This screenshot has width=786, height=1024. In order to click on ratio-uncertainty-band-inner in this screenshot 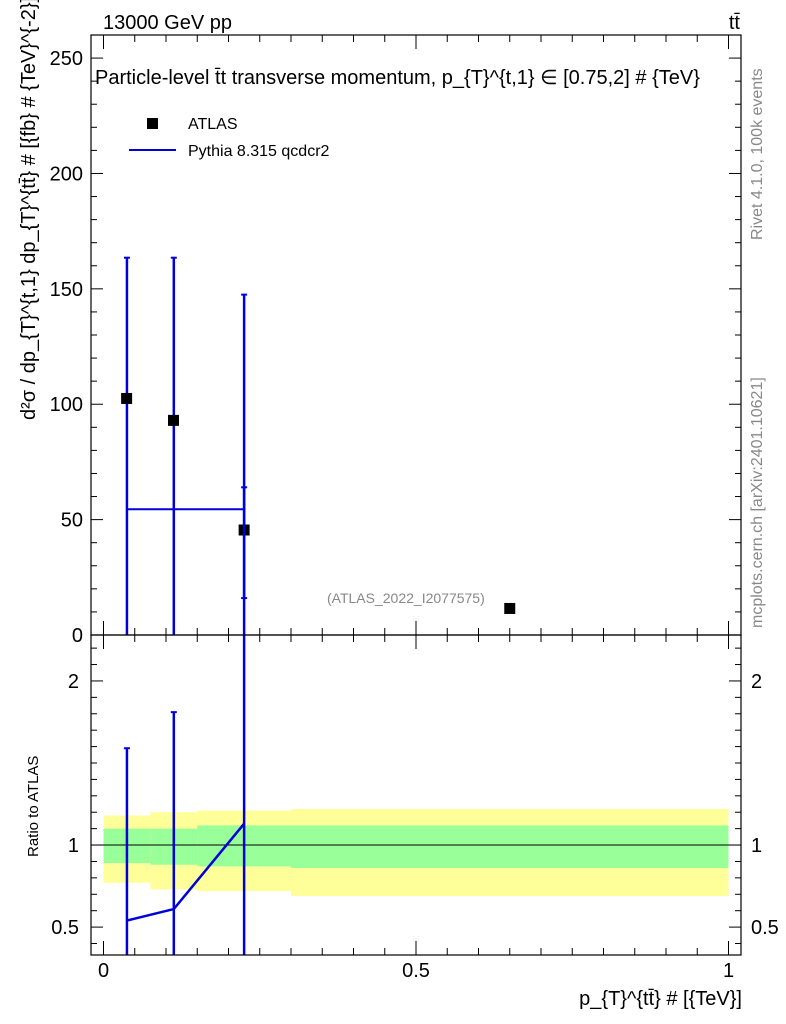, I will do `click(510, 847)`.